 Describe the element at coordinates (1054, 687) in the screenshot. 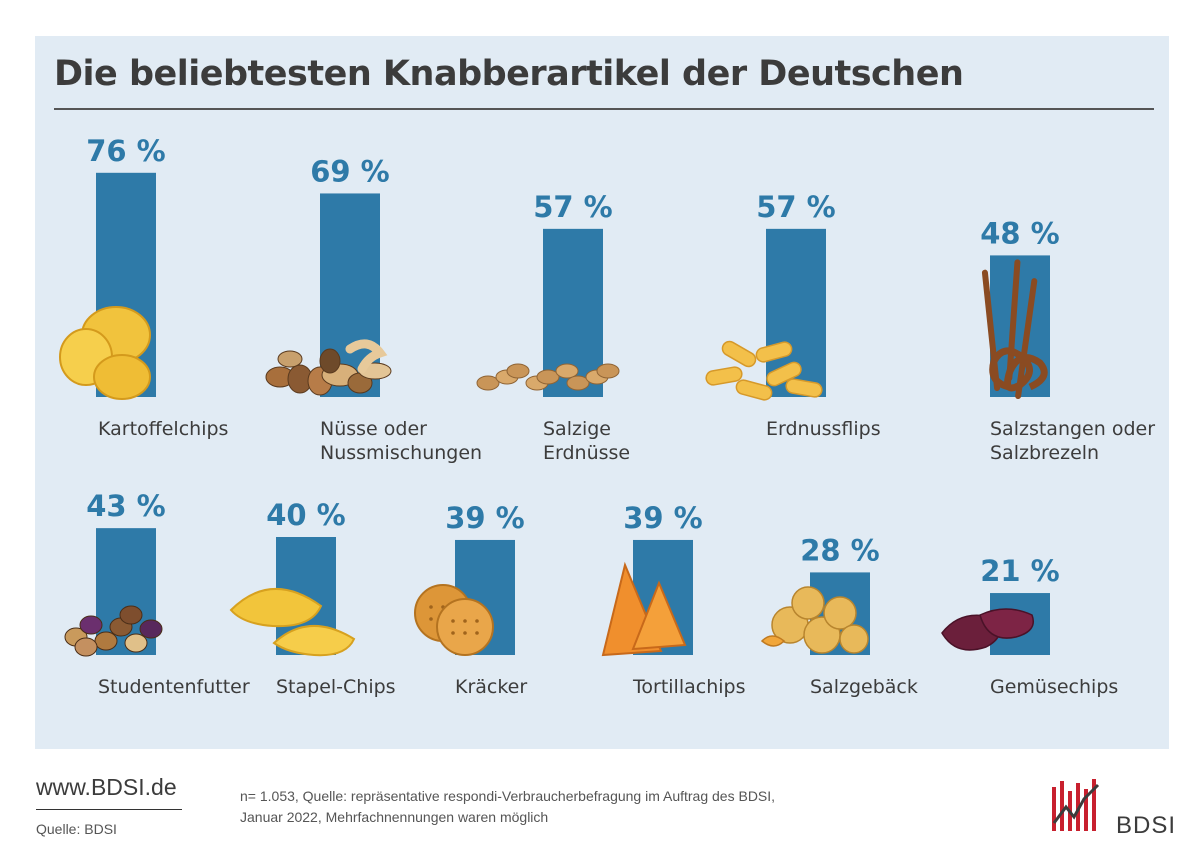

I see `category-label: Gemüsechips` at that location.